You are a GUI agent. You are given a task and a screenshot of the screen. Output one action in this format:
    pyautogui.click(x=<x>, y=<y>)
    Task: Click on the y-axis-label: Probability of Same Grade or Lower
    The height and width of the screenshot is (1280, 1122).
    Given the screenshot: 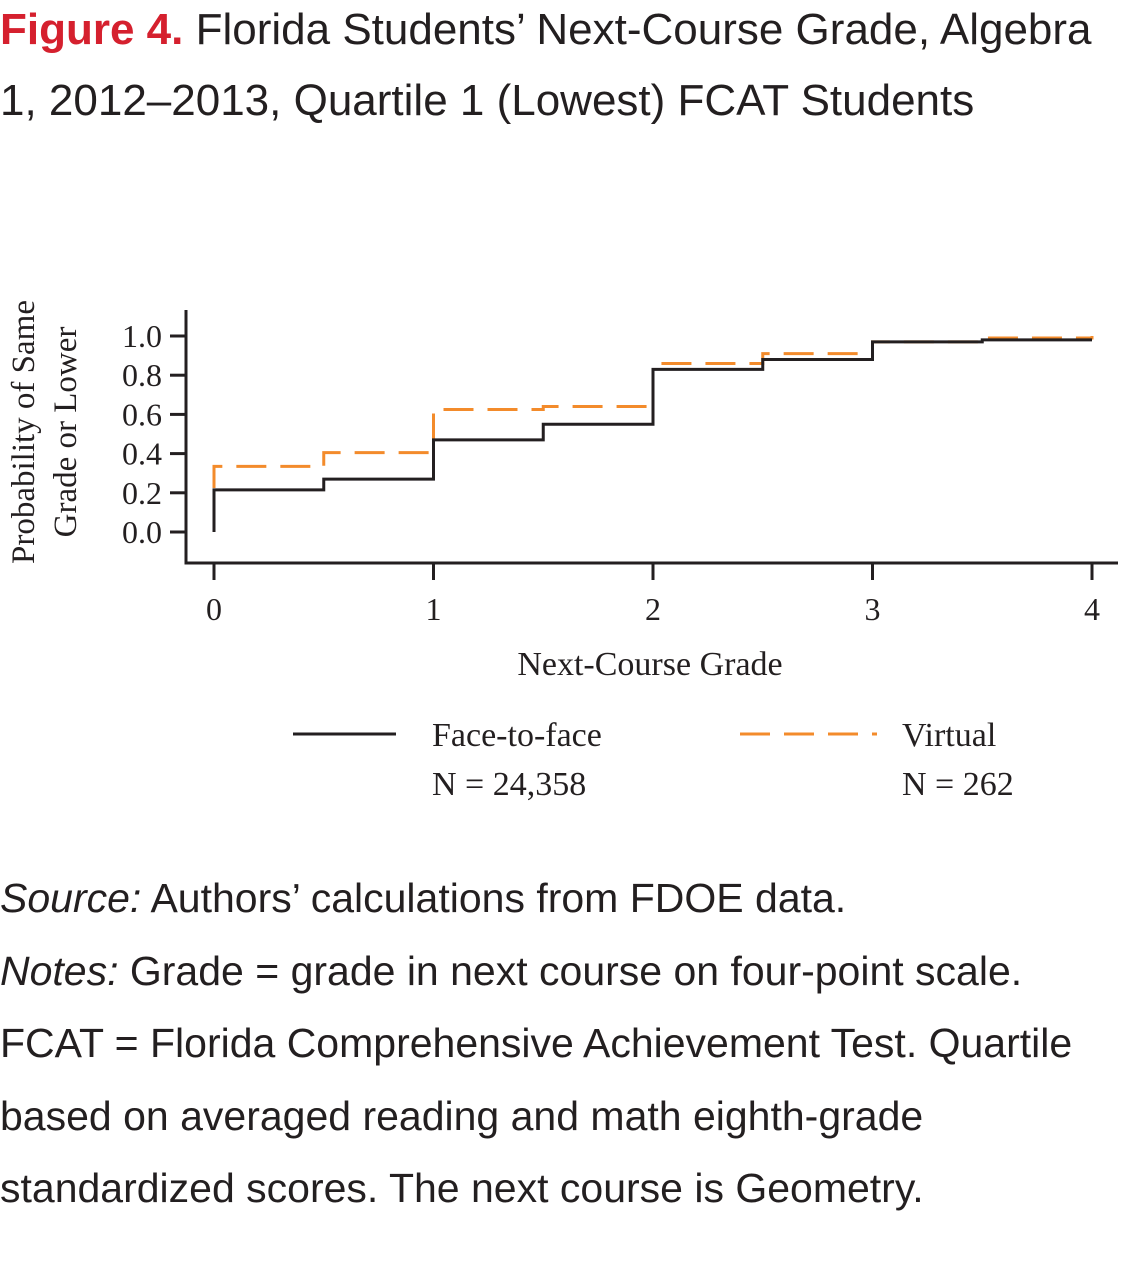 What is the action you would take?
    pyautogui.click(x=45, y=432)
    